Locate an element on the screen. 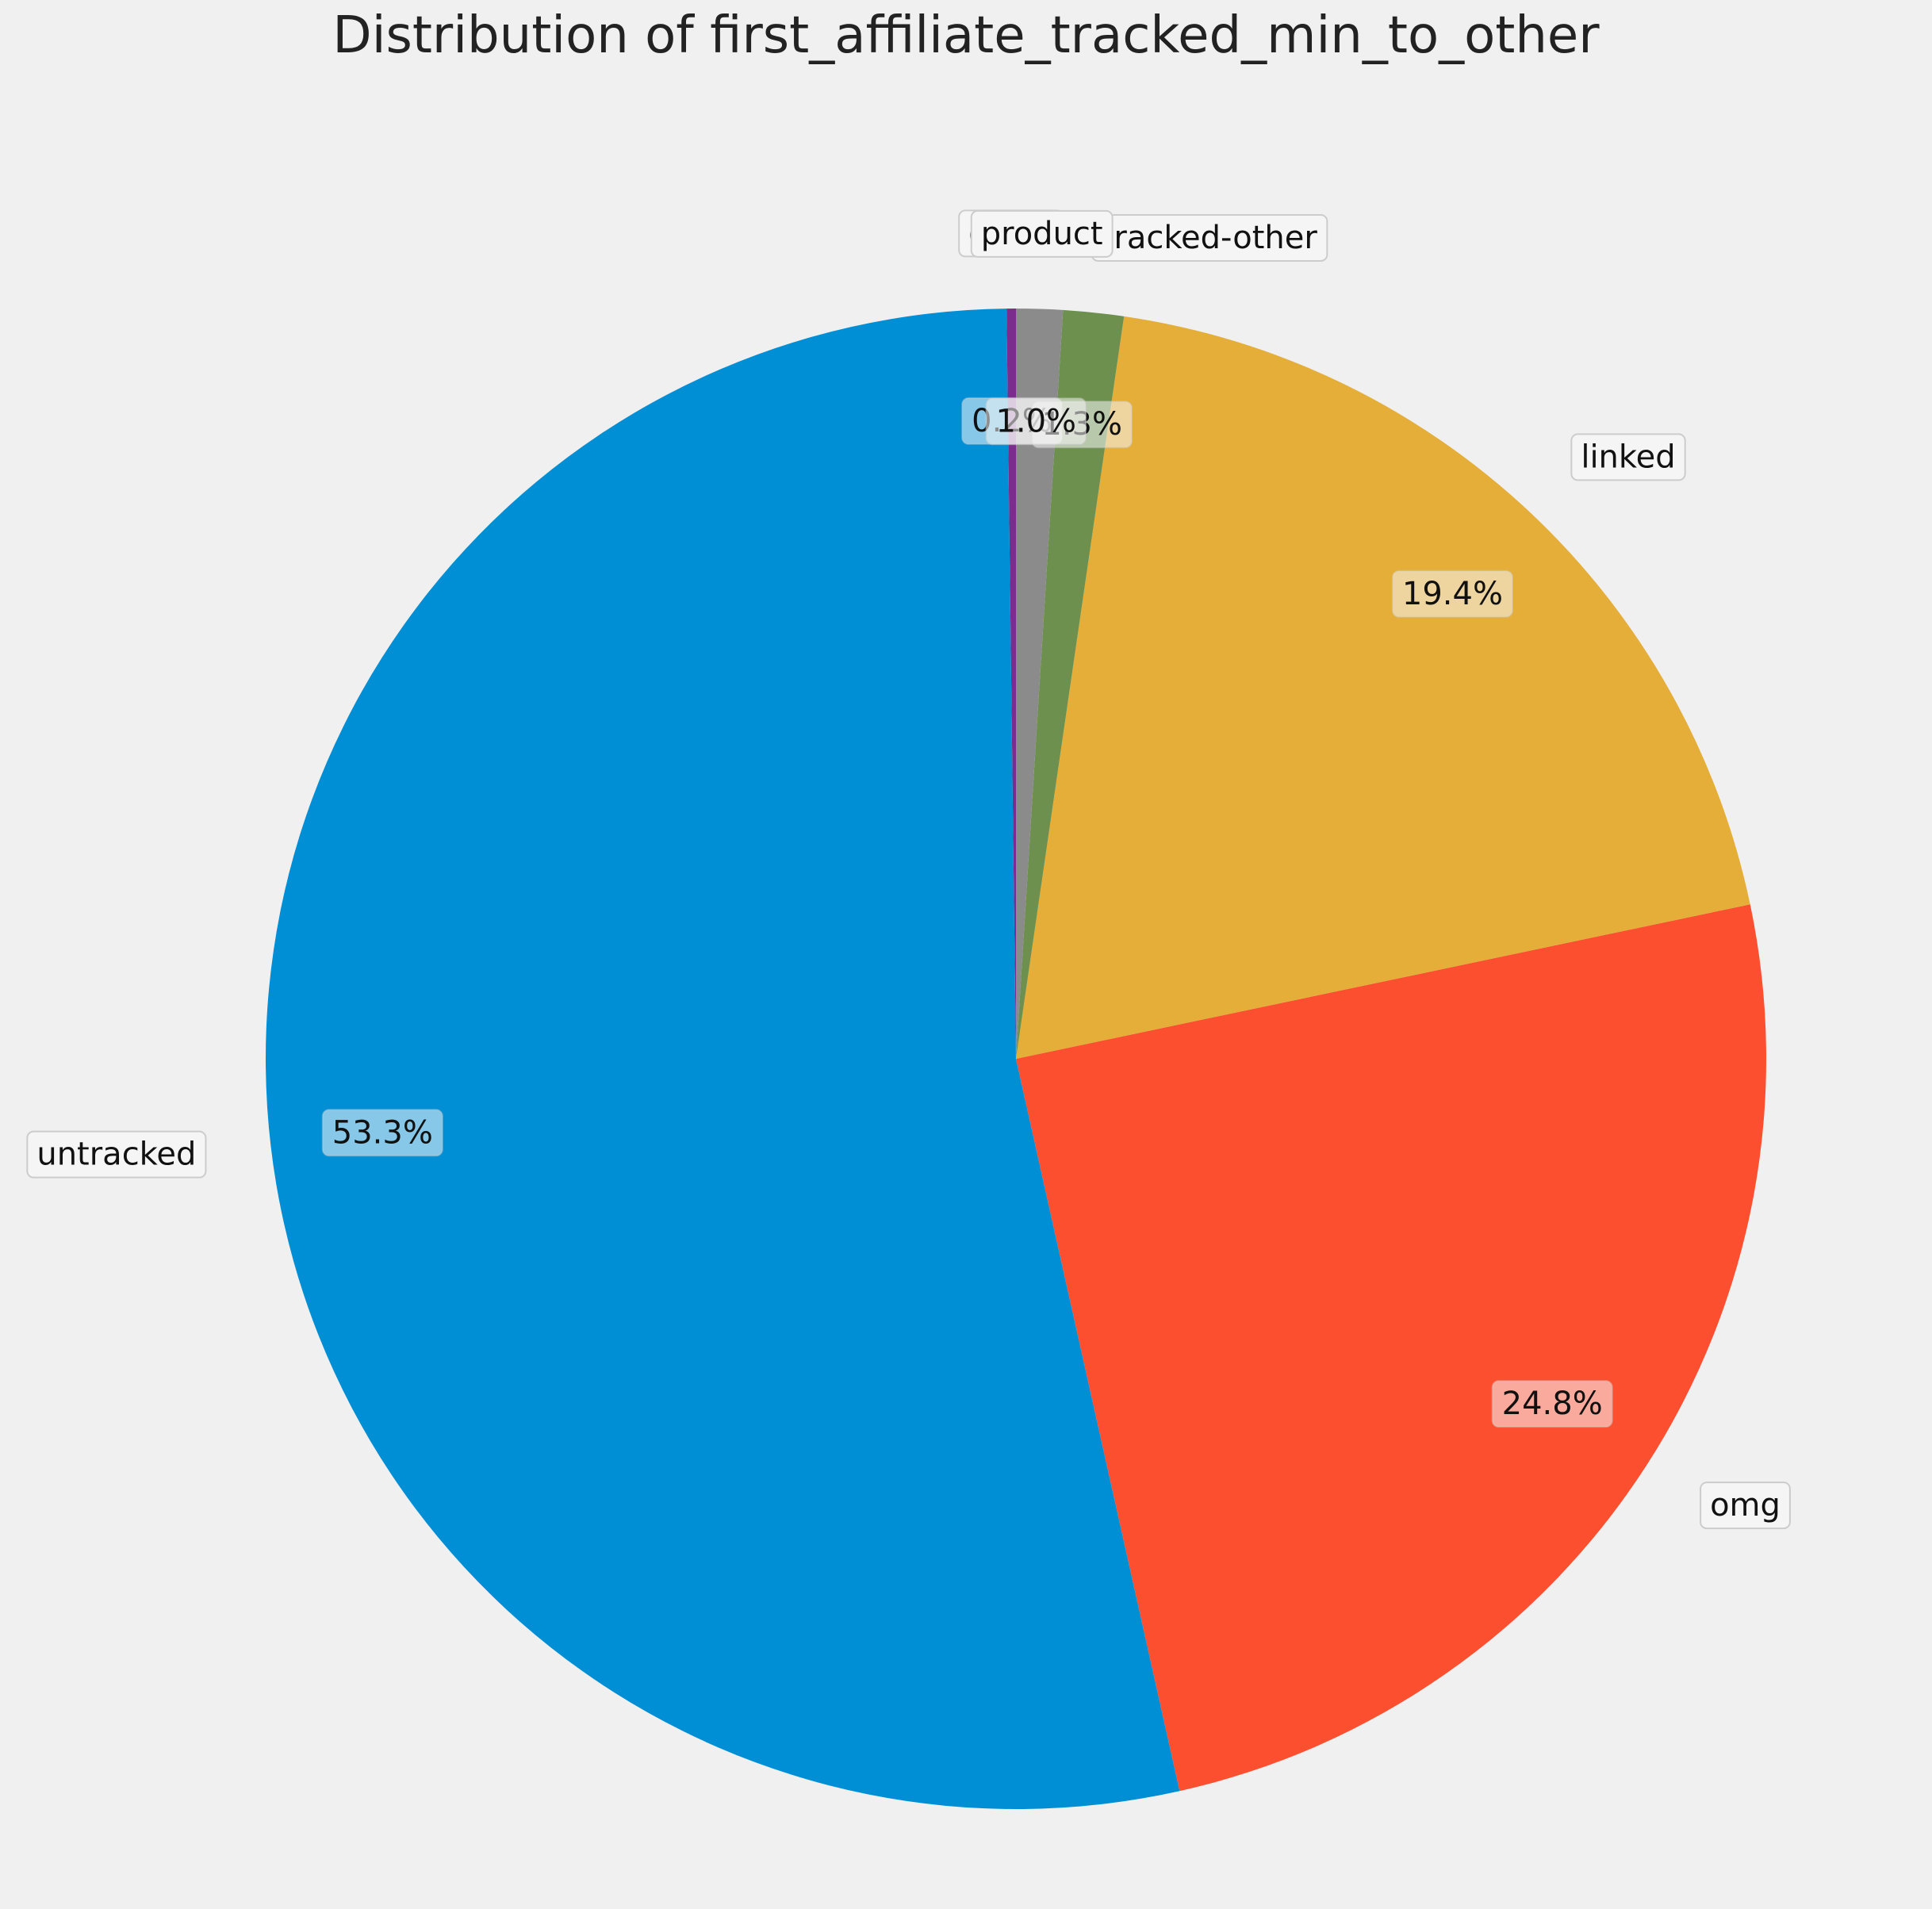 This screenshot has height=1909, width=1932. svg-text: omg is located at coordinates (1745, 1506).